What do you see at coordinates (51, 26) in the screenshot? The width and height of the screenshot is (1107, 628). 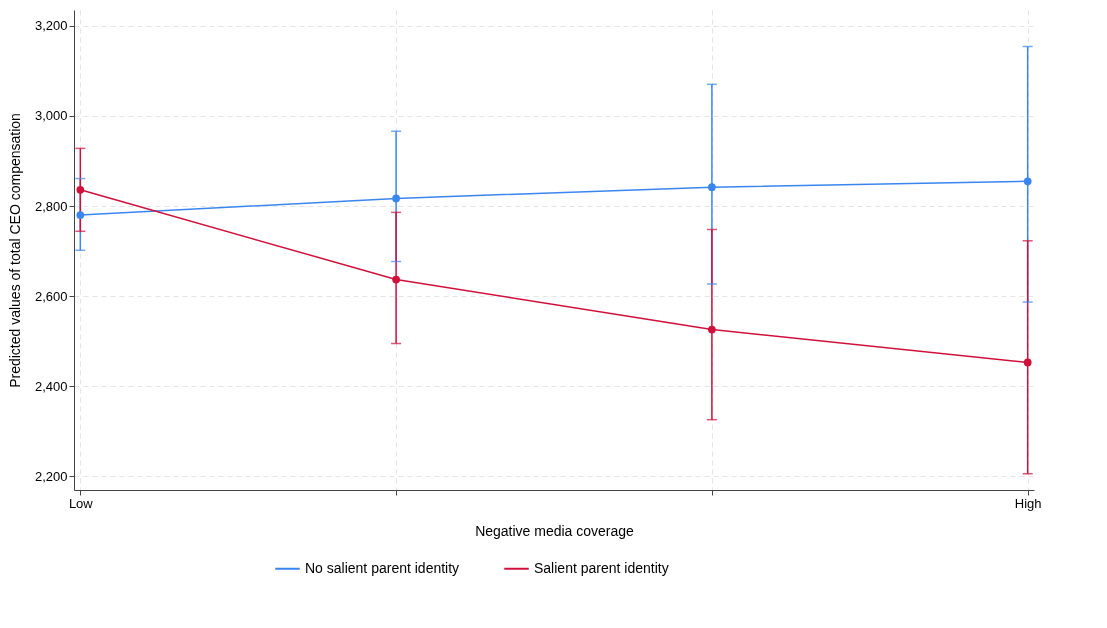 I see `y-tick-label: 3,200` at bounding box center [51, 26].